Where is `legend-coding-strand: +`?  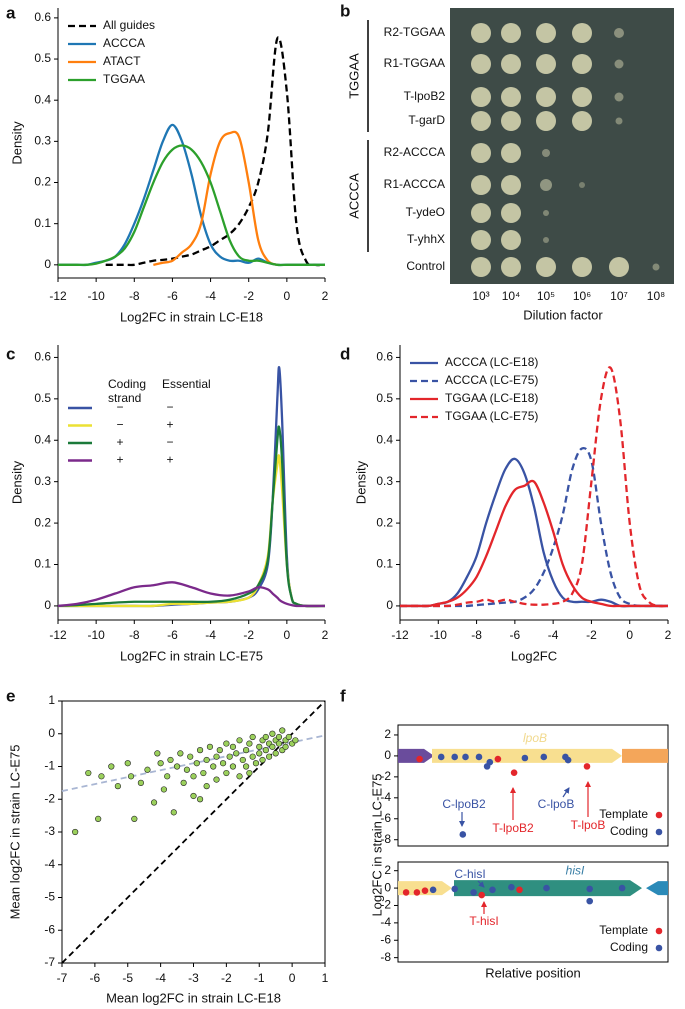 legend-coding-strand: + is located at coordinates (119, 442).